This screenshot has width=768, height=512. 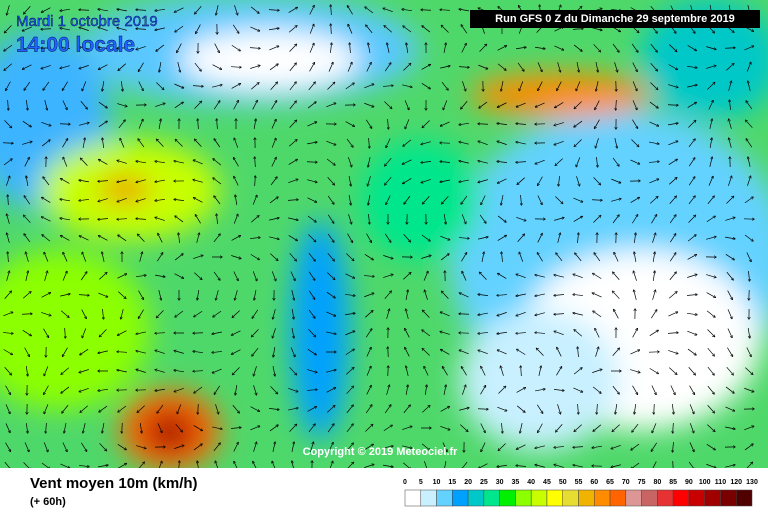 I want to click on legend-tick-label: 100, so click(x=705, y=482).